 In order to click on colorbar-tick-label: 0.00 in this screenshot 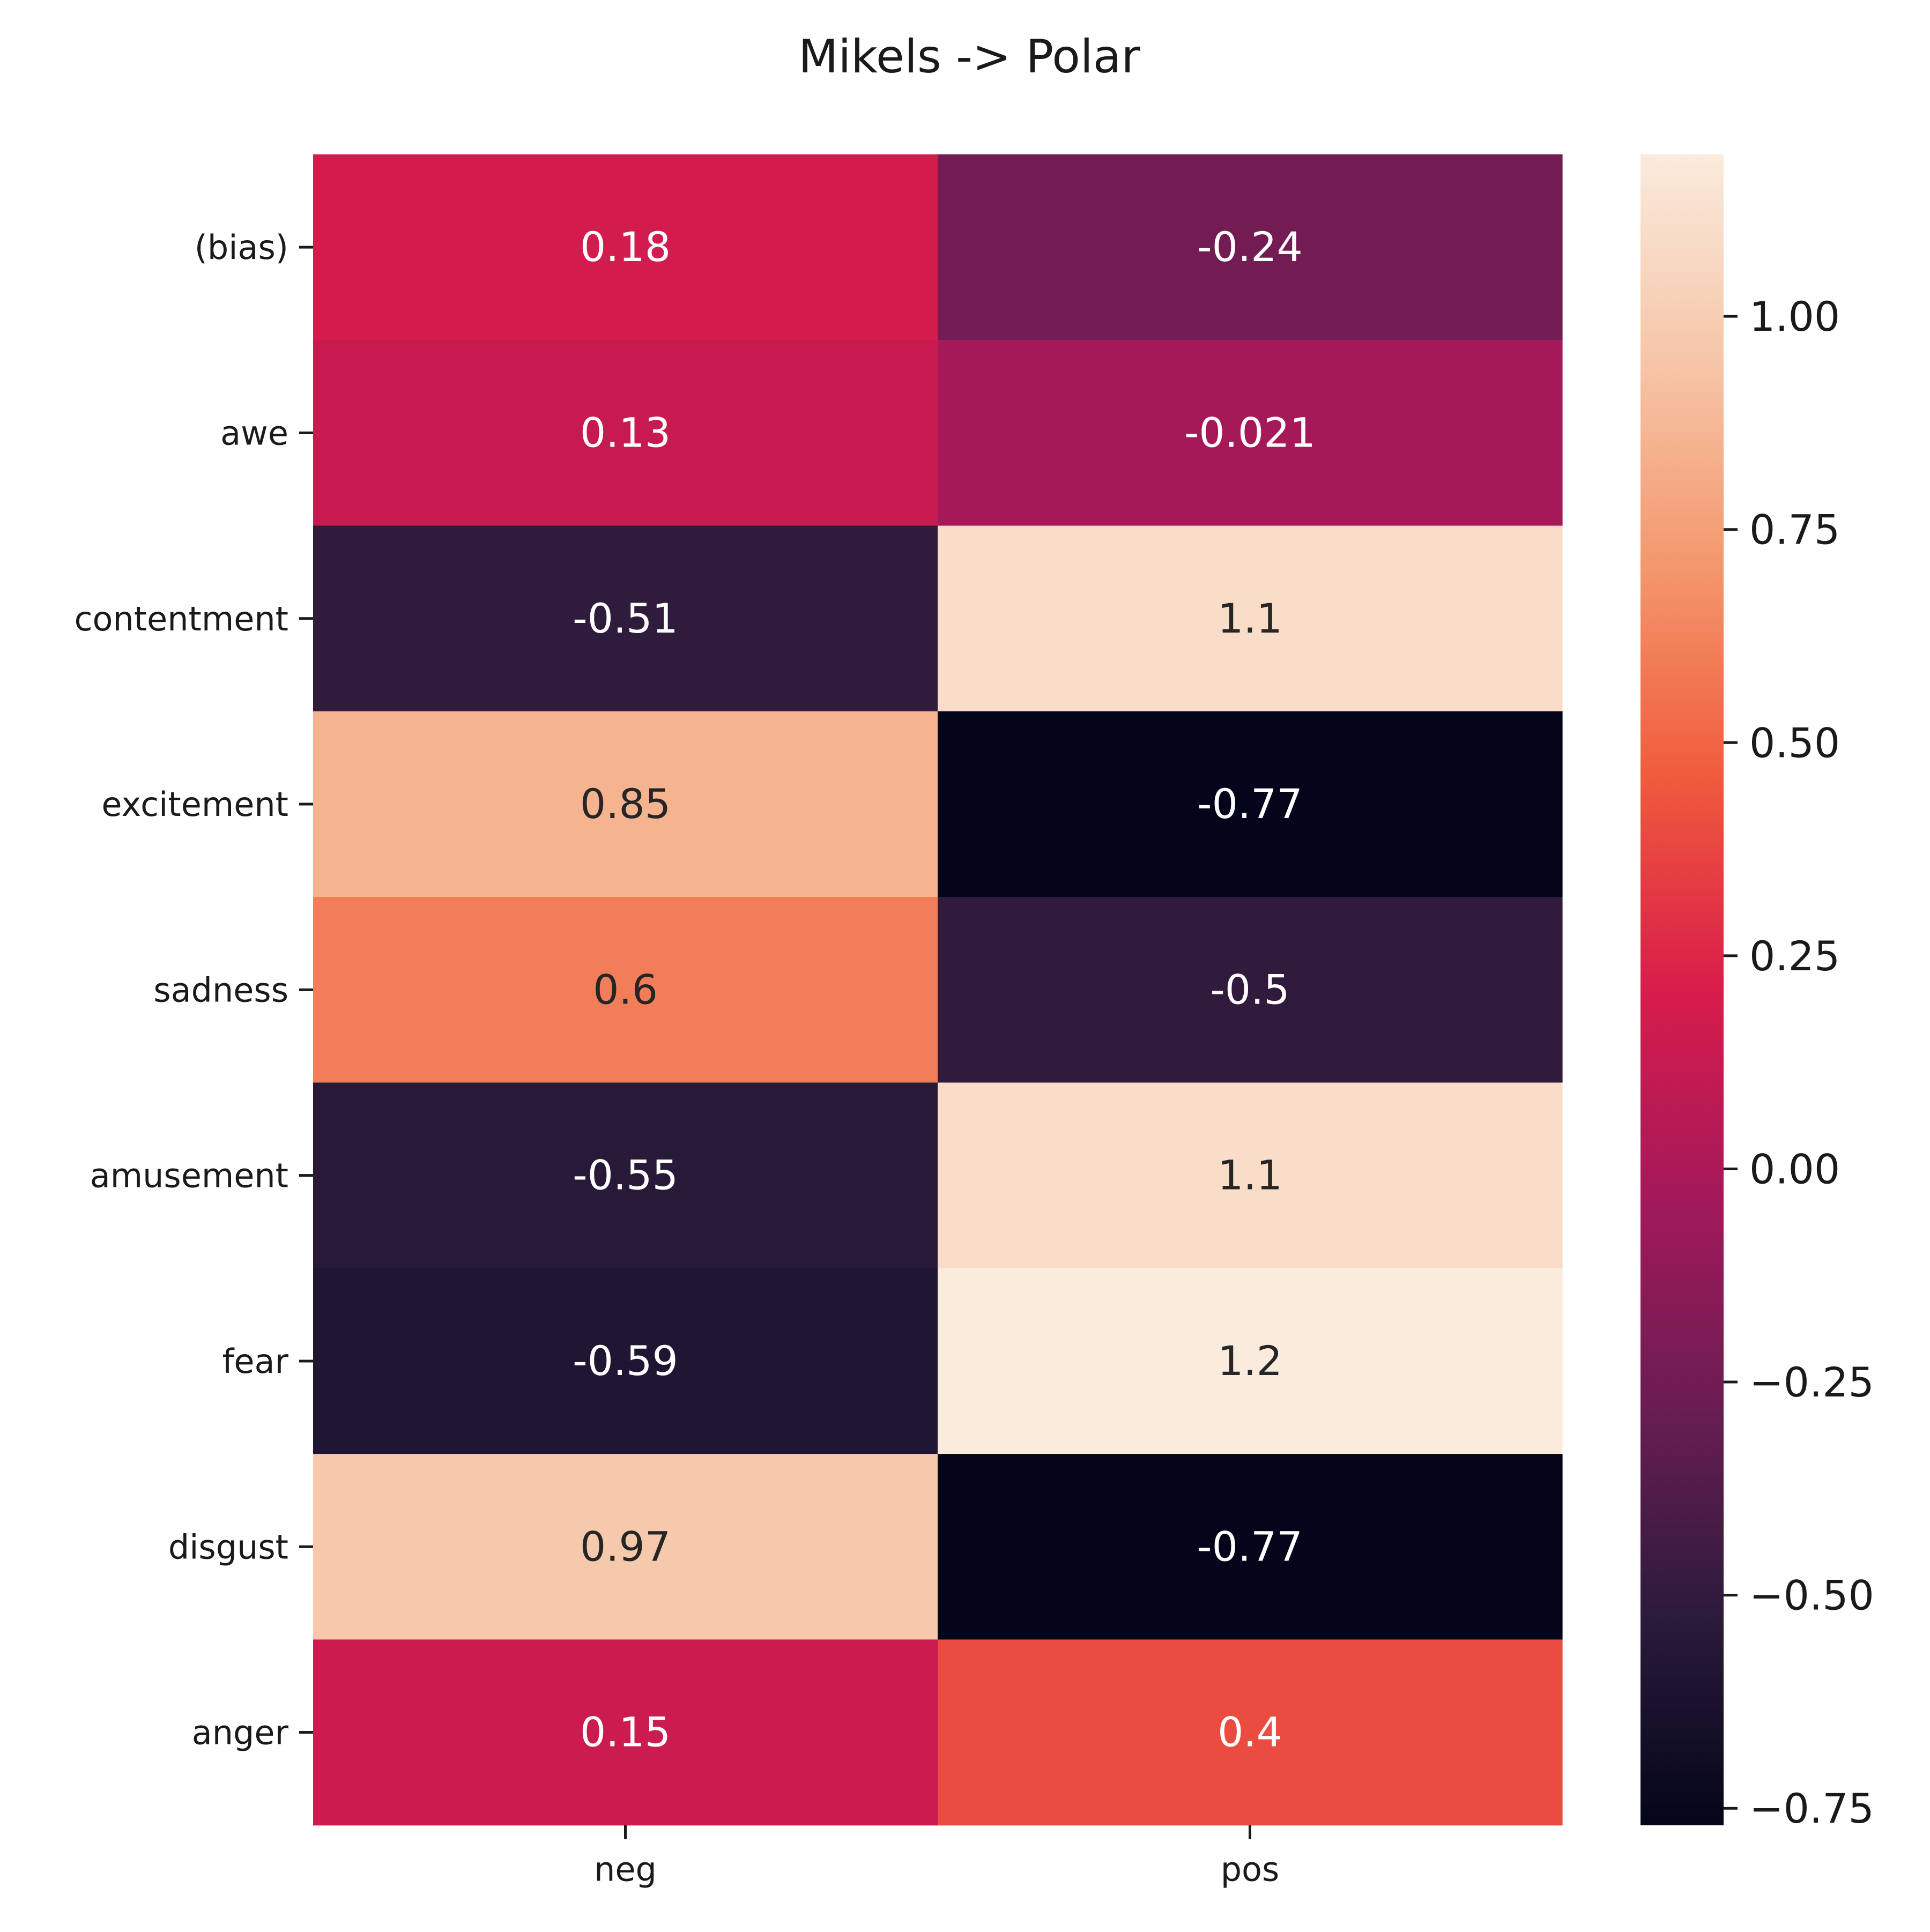, I will do `click(1794, 1169)`.